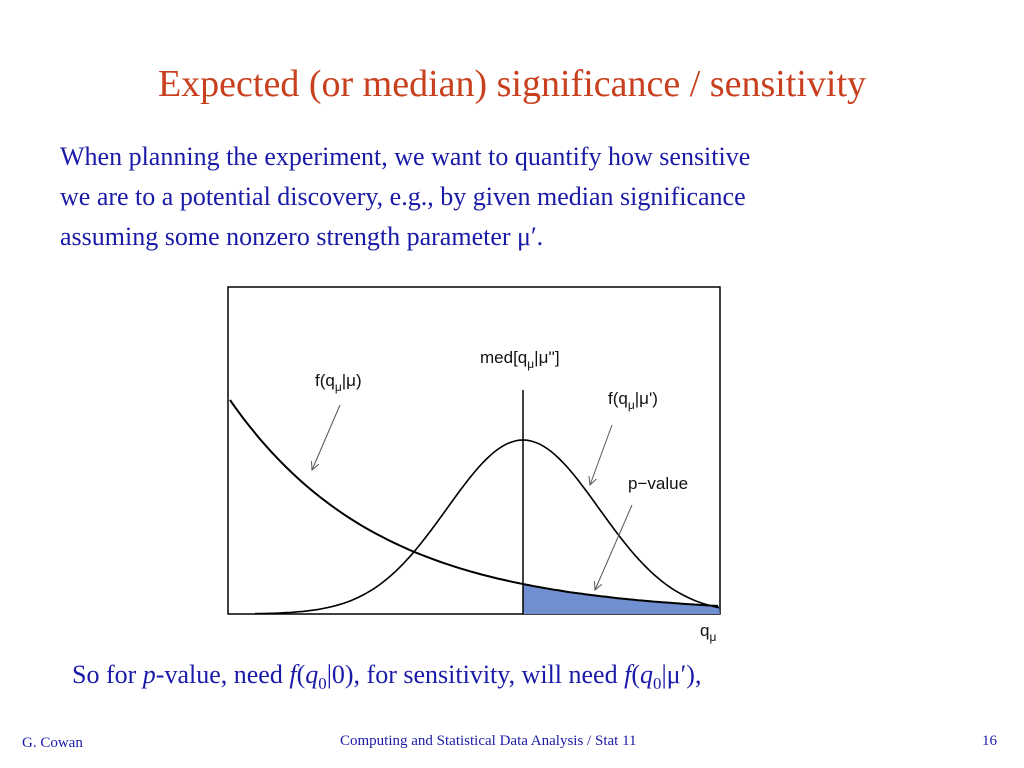  I want to click on label-part: |μ'), so click(646, 398).